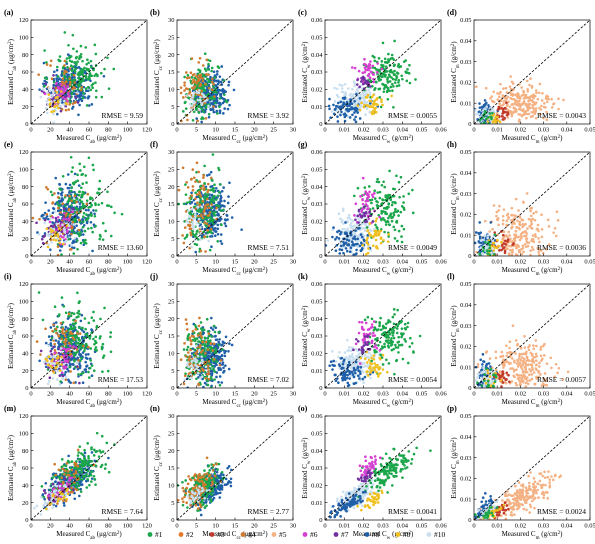 This screenshot has height=544, width=595. What do you see at coordinates (154, 144) in the screenshot?
I see `panel-letter: (f)` at bounding box center [154, 144].